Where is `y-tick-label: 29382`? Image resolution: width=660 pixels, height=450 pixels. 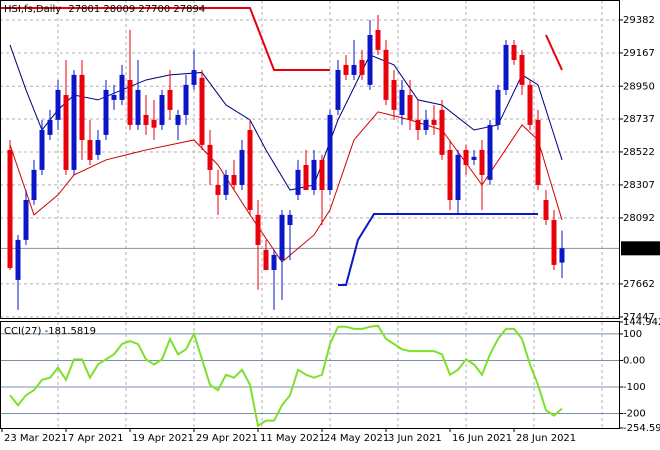 y-tick-label: 29382 is located at coordinates (639, 20).